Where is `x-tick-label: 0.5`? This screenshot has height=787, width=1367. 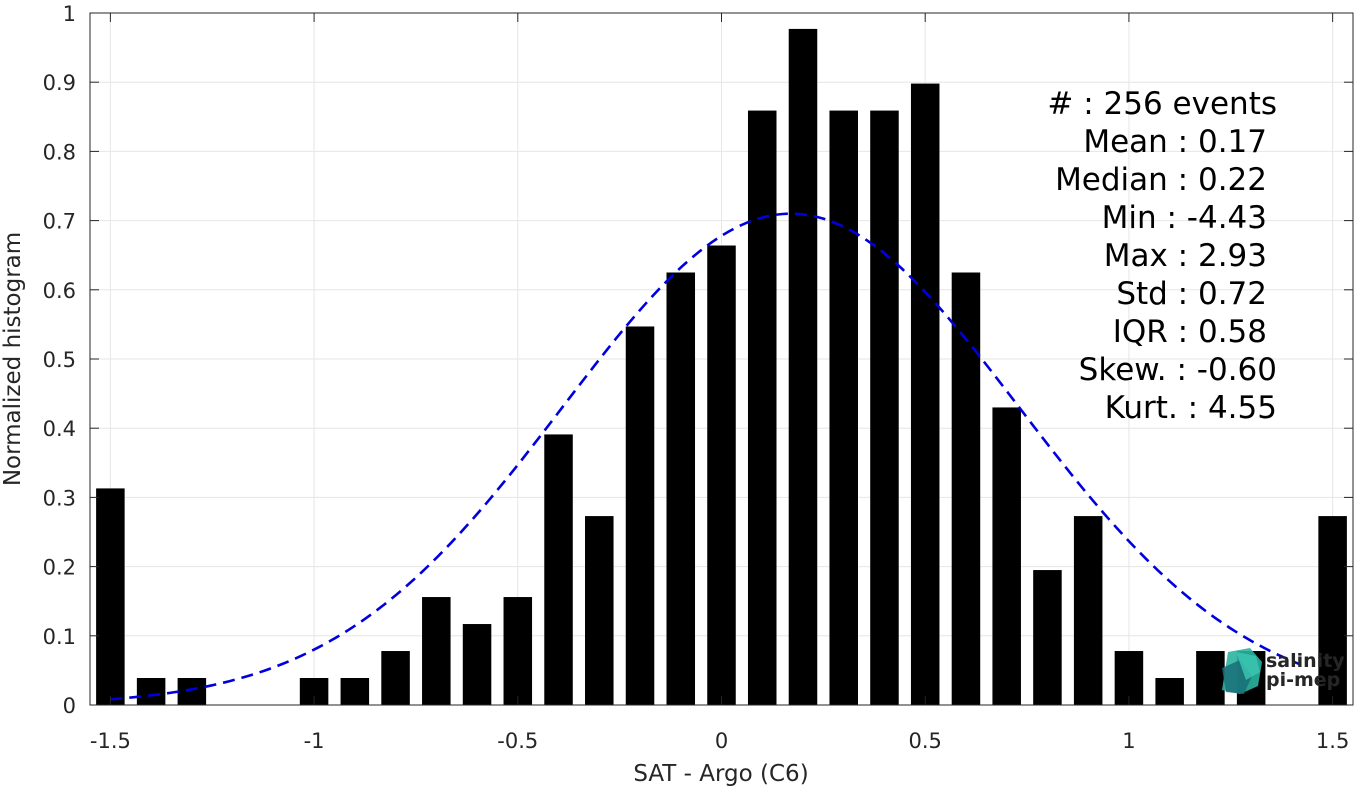
x-tick-label: 0.5 is located at coordinates (925, 741).